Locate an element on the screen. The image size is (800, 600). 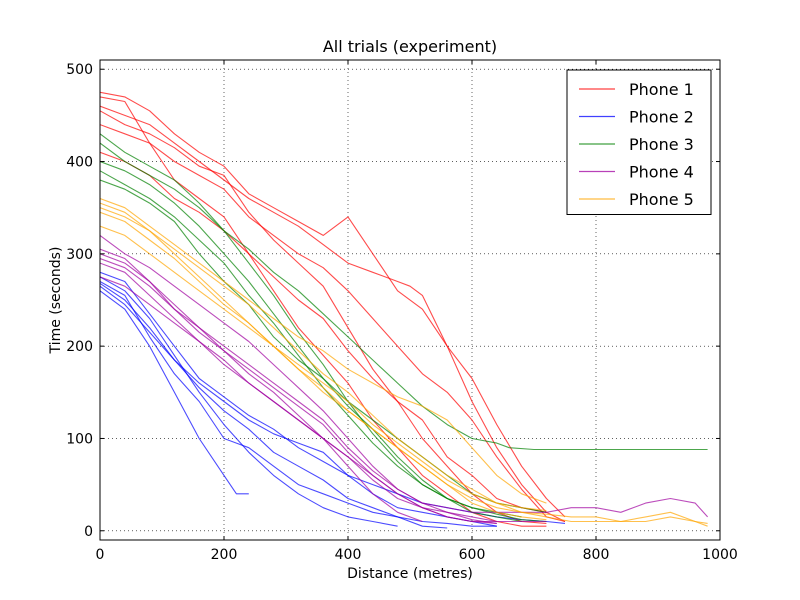
legend-label: Phone 5 is located at coordinates (661, 199).